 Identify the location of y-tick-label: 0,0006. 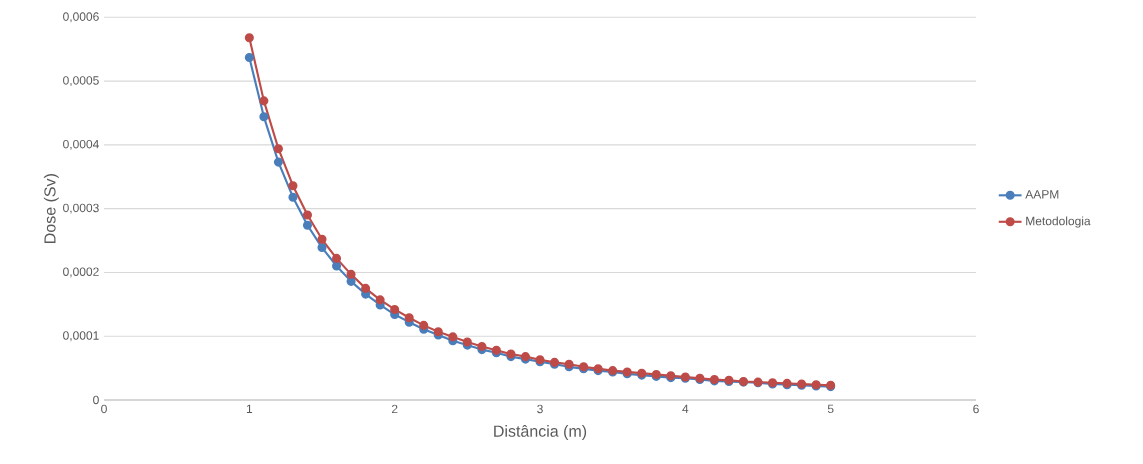
(81, 17).